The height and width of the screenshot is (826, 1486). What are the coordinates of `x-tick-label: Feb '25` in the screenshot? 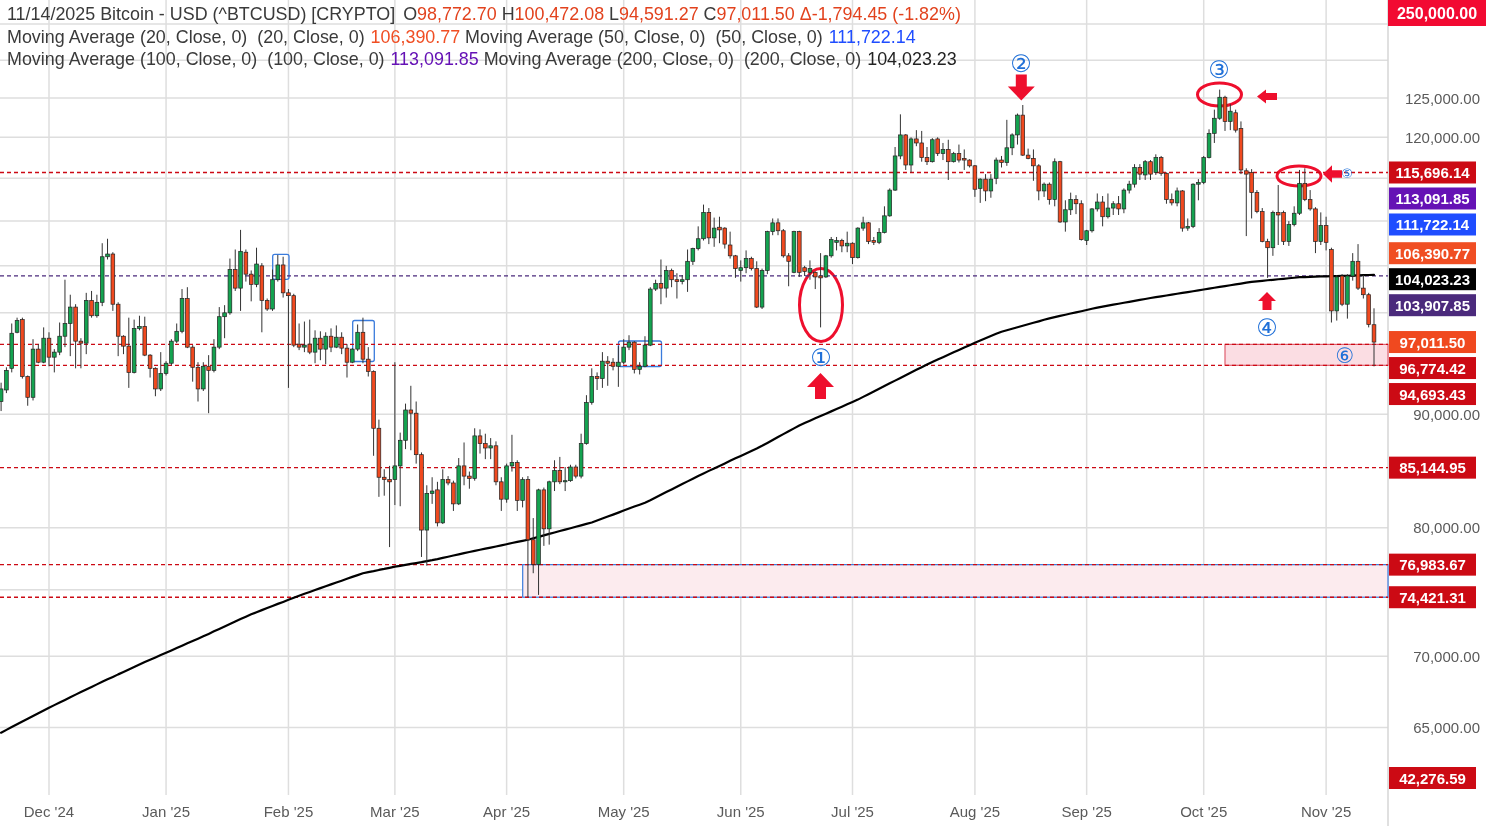 It's located at (288, 811).